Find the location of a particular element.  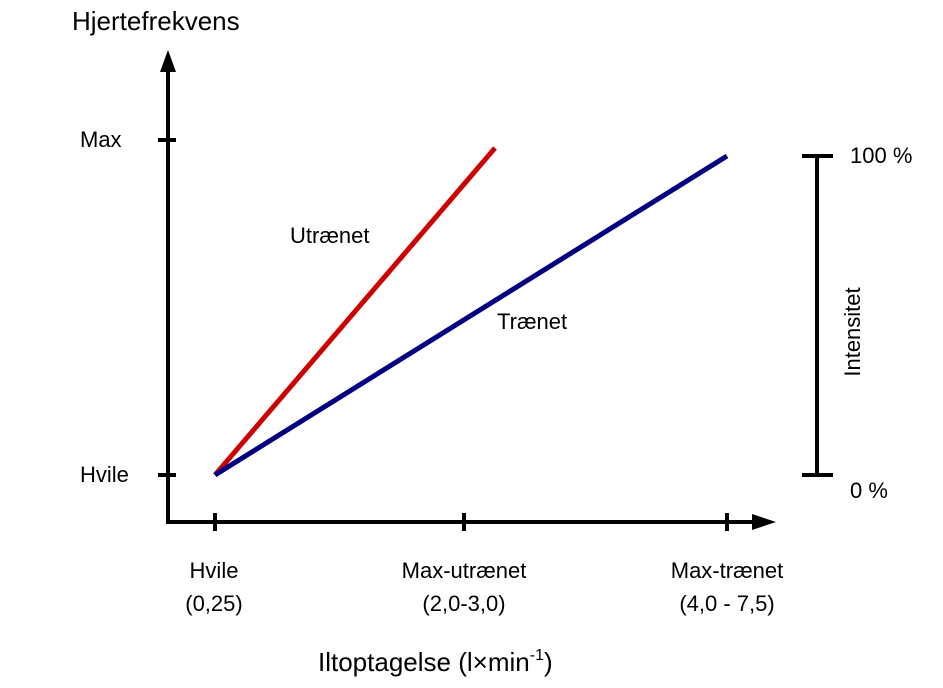

y-arrow is located at coordinates (168, 61).